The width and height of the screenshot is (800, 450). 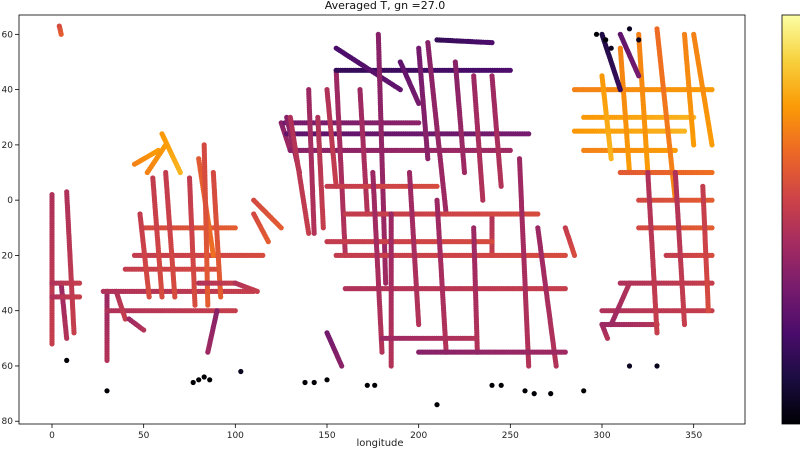 I want to click on x-tick-label: 150, so click(x=326, y=436).